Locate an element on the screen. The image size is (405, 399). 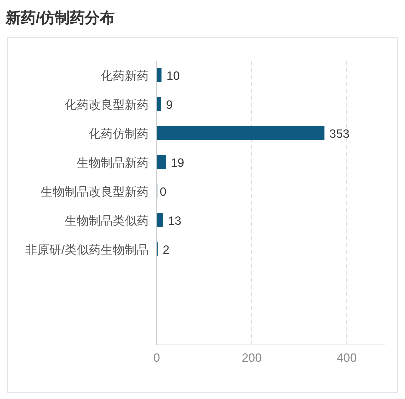
y-tick-label: 生物制品改良型新药 is located at coordinates (95, 192).